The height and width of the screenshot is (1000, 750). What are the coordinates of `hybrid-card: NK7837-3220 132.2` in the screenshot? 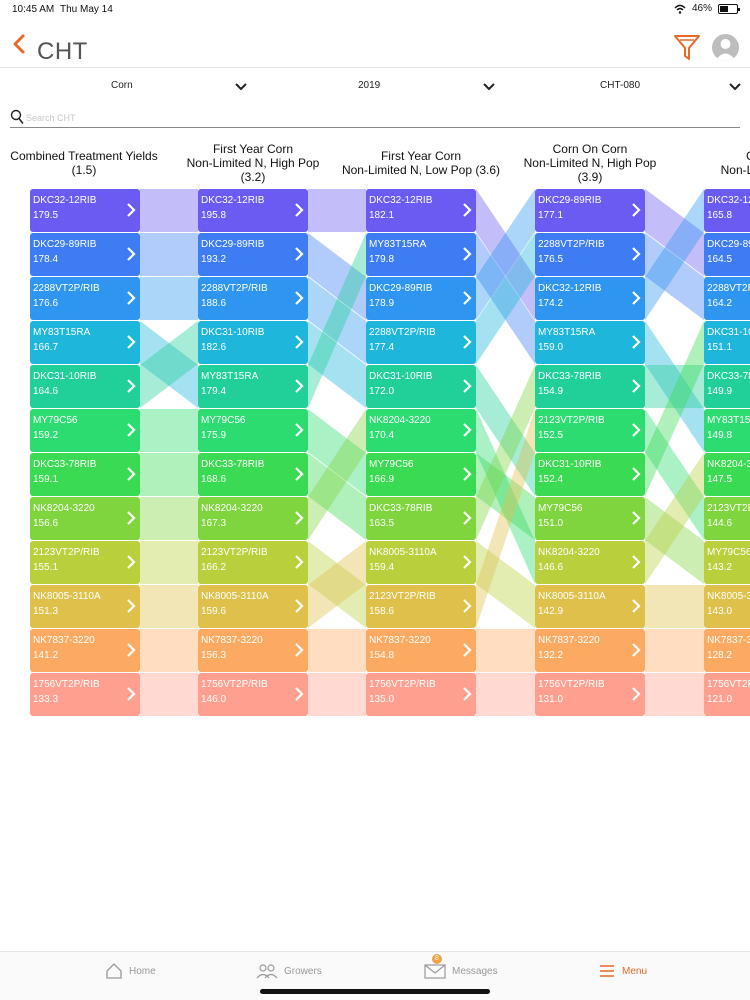 It's located at (590, 650).